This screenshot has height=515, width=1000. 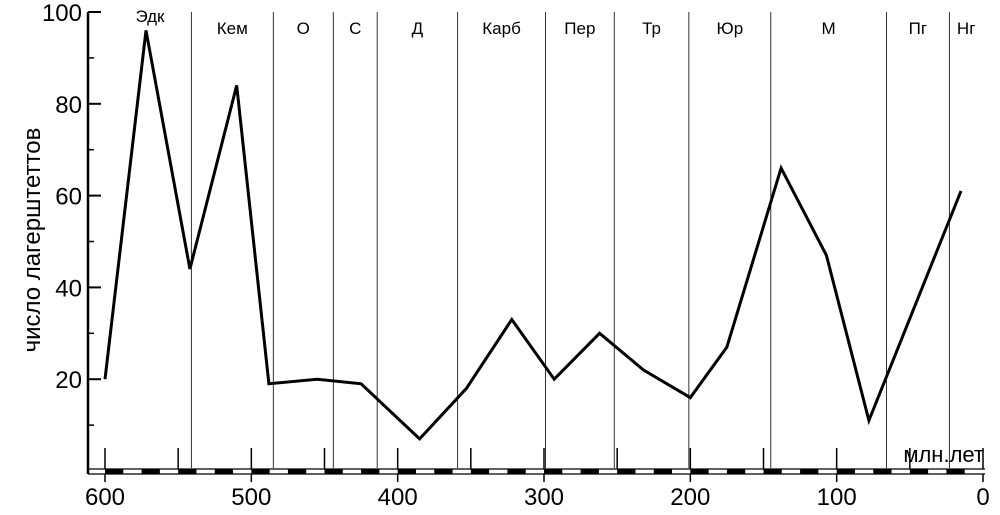 I want to click on y-axis-tick-label: 20, so click(x=68, y=380).